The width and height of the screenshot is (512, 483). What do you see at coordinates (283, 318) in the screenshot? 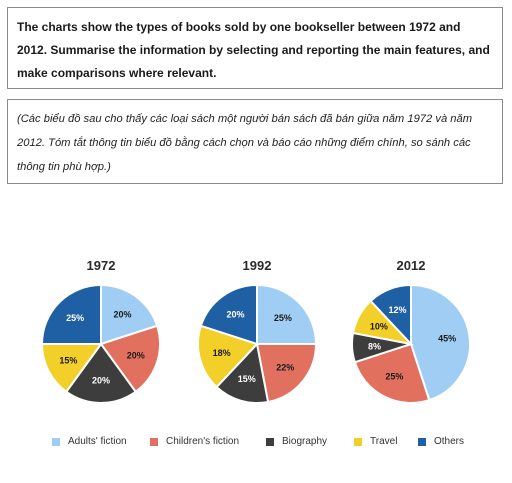
I see `slice-label-adults-fiction: 25%` at bounding box center [283, 318].